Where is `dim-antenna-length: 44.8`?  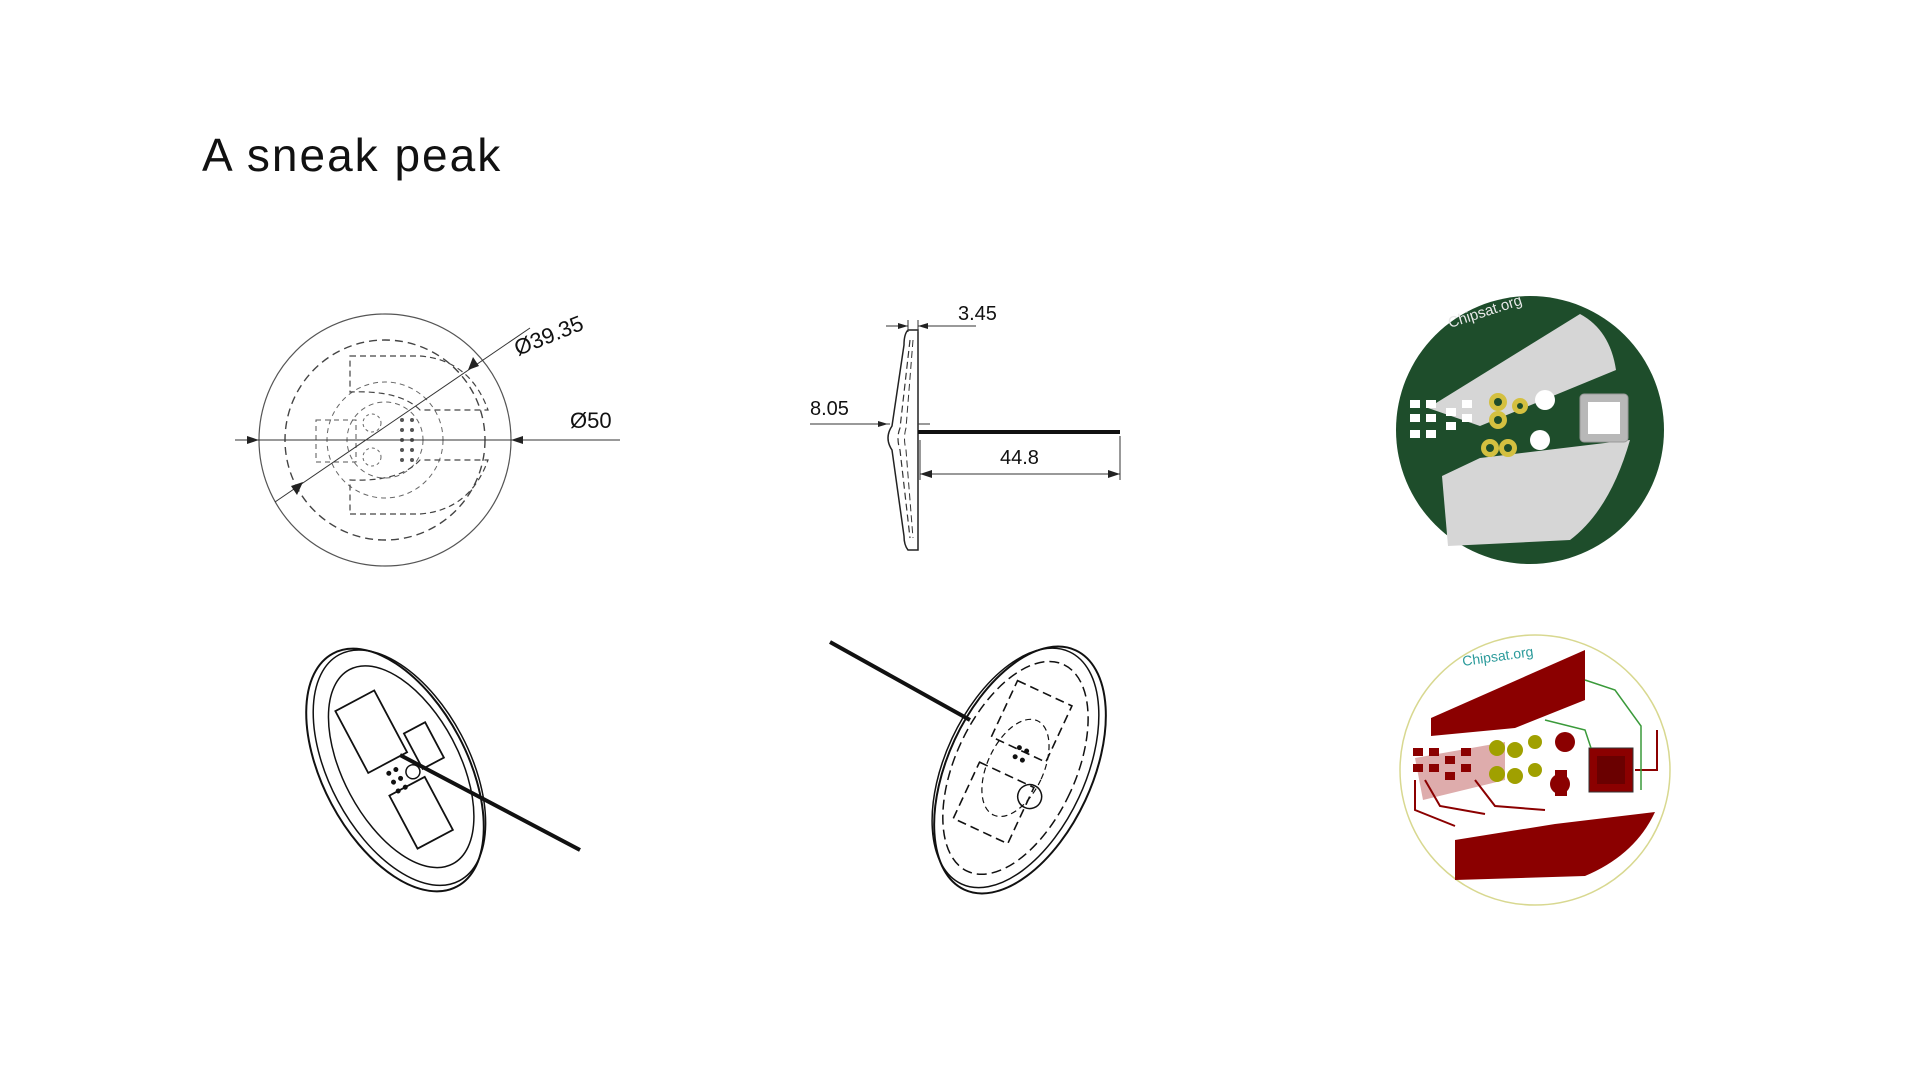
dim-antenna-length: 44.8 is located at coordinates (1019, 458).